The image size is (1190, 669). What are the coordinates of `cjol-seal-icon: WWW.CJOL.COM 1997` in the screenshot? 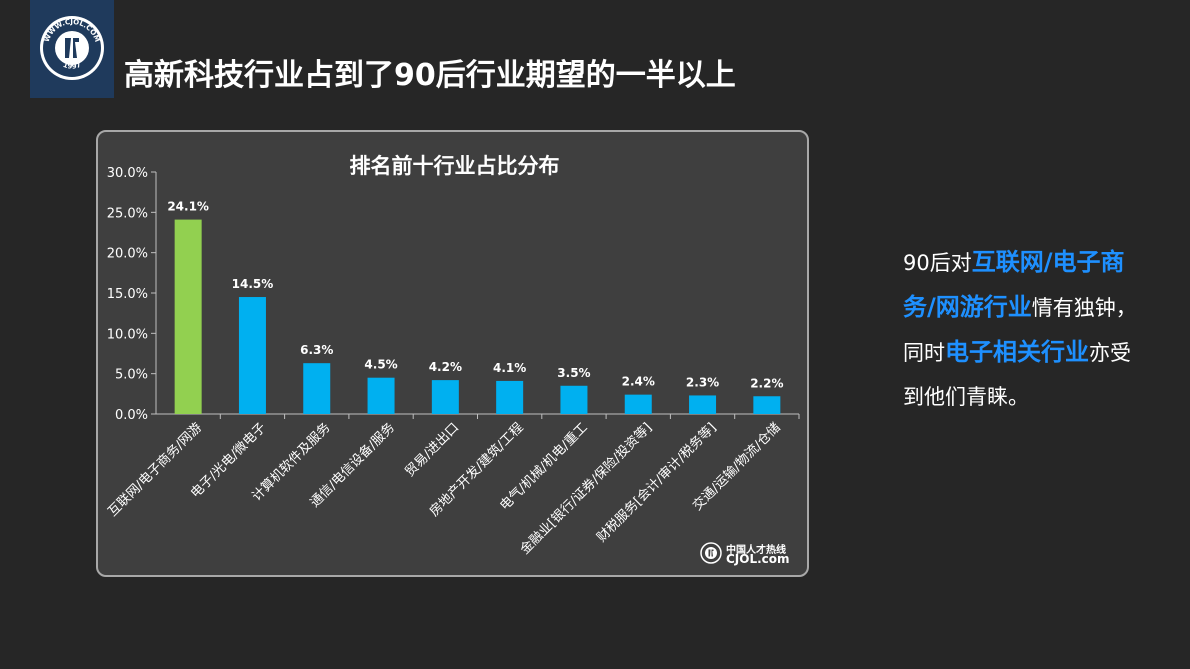 It's located at (72, 48).